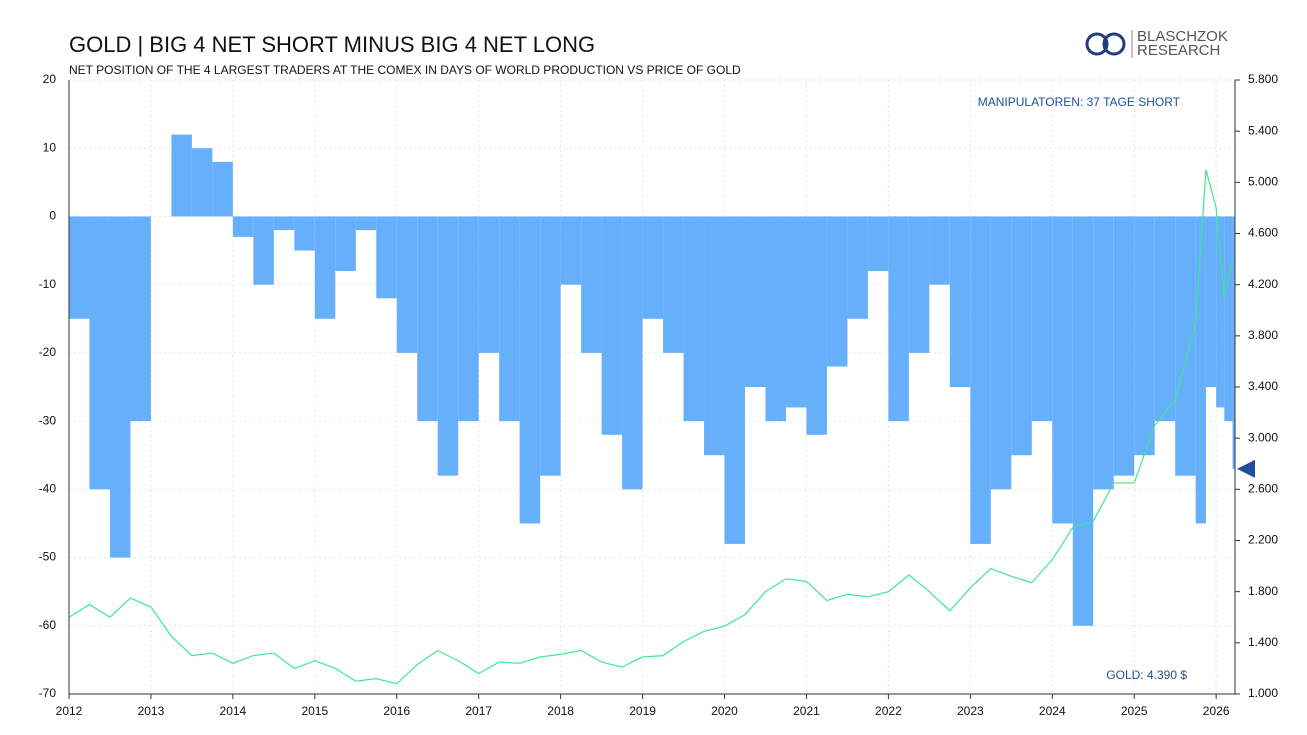  Describe the element at coordinates (69, 711) in the screenshot. I see `x-tick-label: 2012` at that location.